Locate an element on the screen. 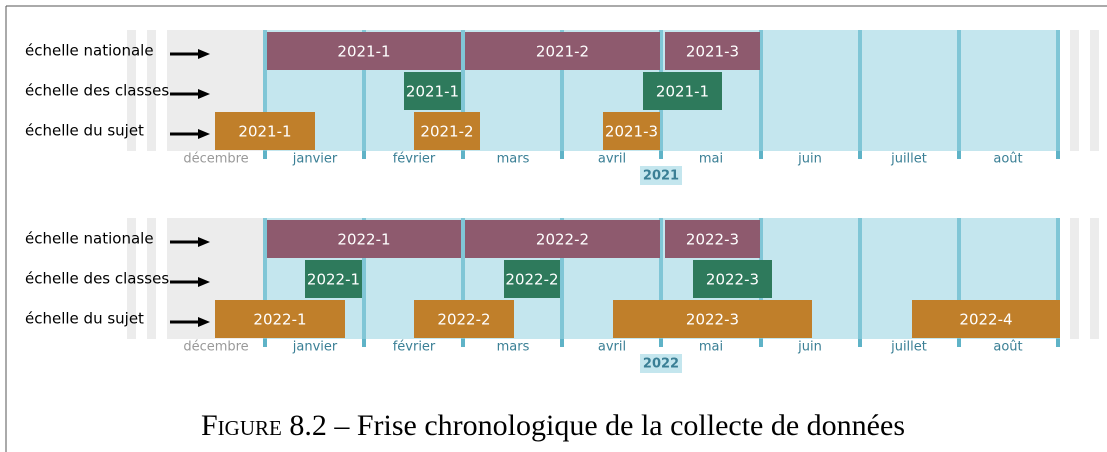 The height and width of the screenshot is (452, 1107). year-label: 2021 is located at coordinates (661, 176).